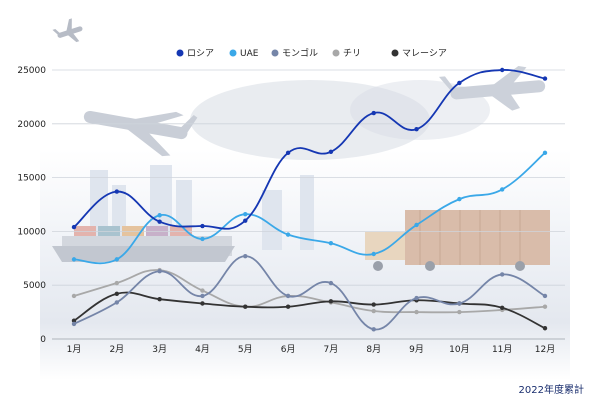  I want to click on y-tick-label: 5000, so click(34, 286).